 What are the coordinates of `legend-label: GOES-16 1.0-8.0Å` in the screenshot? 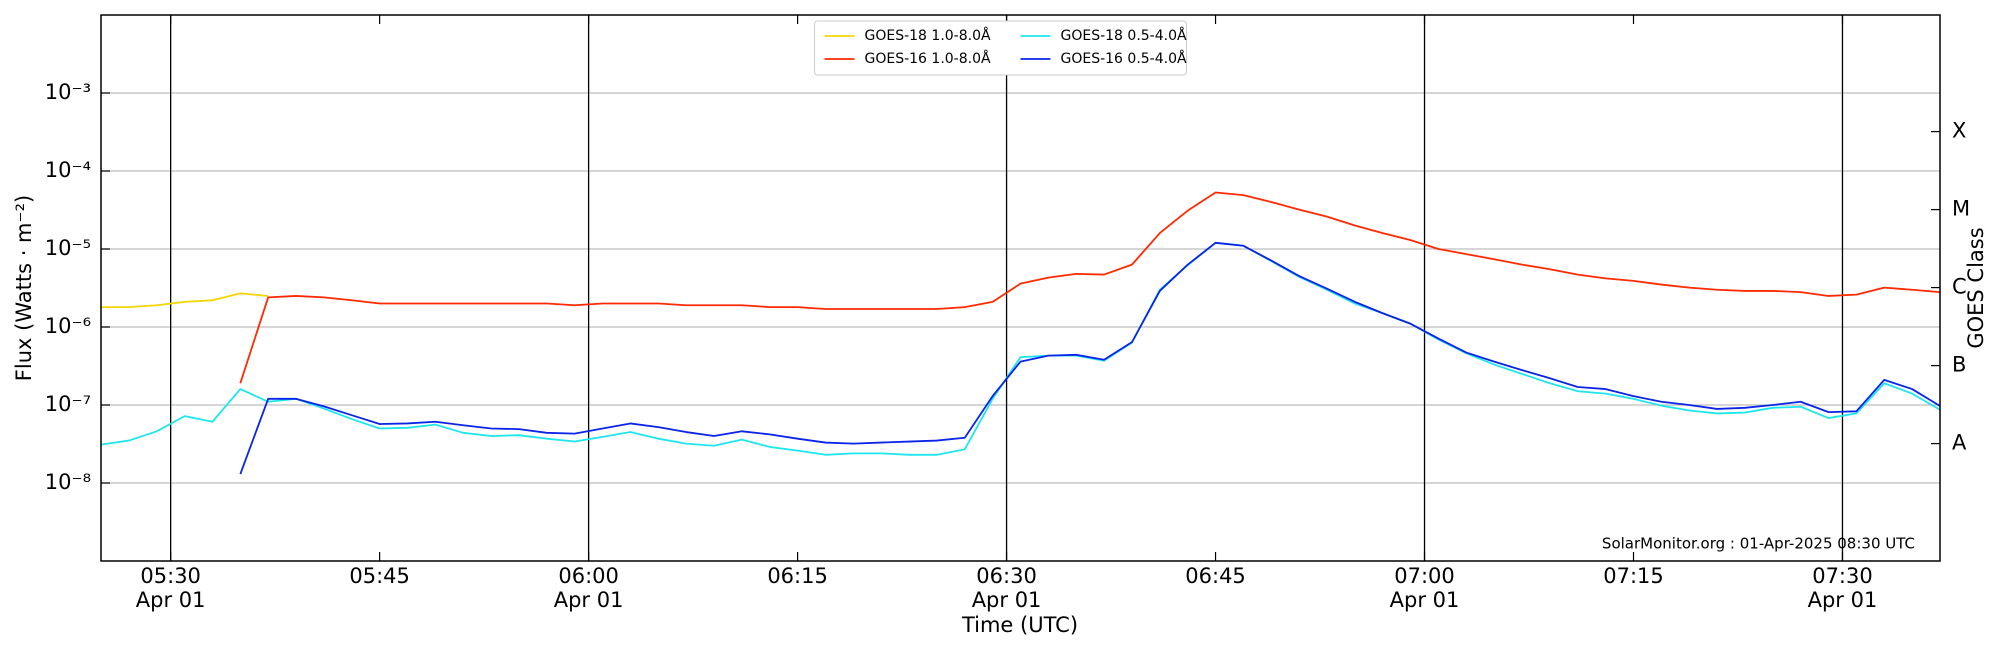 It's located at (928, 58).